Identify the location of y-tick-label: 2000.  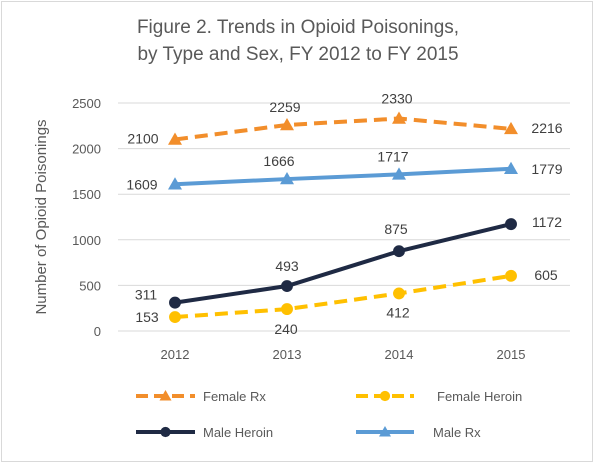
(86, 149).